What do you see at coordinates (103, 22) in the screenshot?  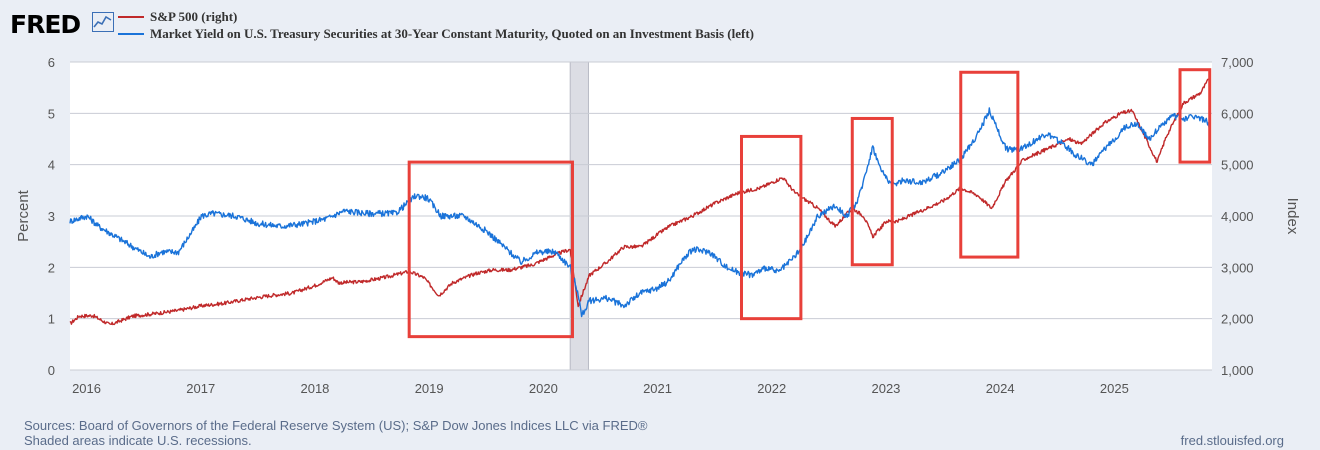 I see `fred-chart-icon` at bounding box center [103, 22].